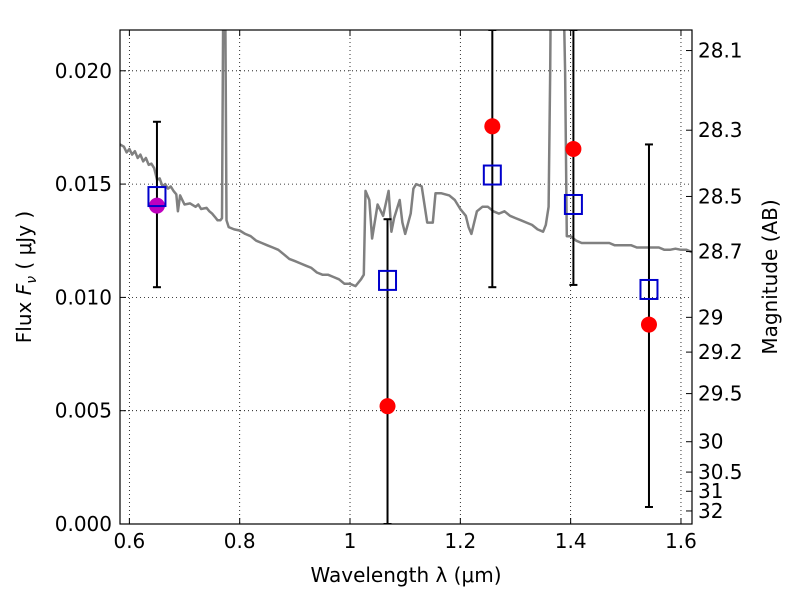 This screenshot has height=600, width=800. Describe the element at coordinates (129, 541) in the screenshot. I see `x-tick-label: 0.6` at that location.